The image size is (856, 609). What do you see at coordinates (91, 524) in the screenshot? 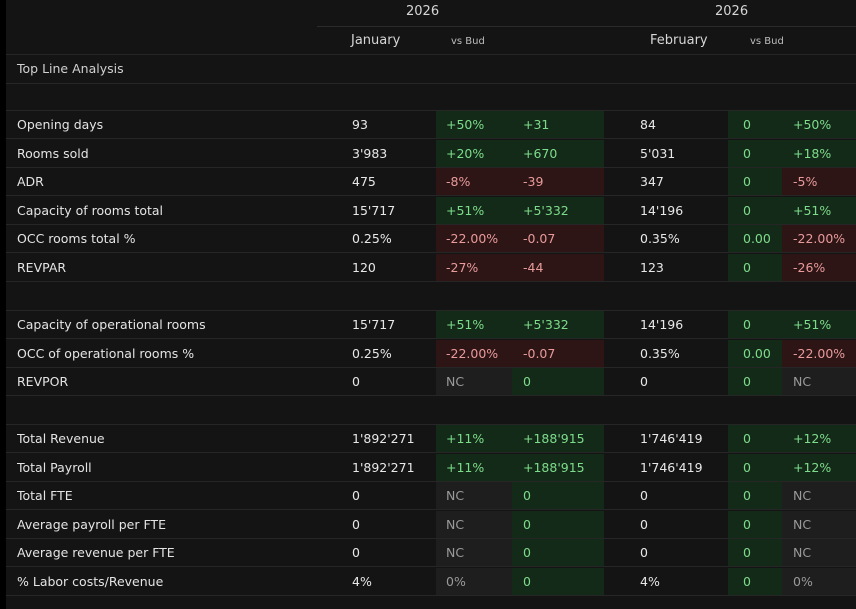
I see `row-label: Average payroll per FTE` at bounding box center [91, 524].